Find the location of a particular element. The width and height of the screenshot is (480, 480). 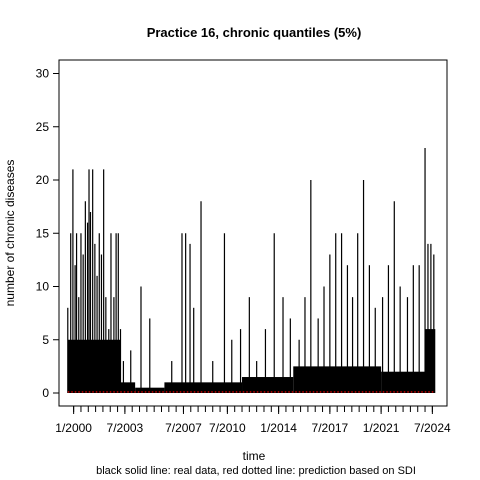

y-axis-label: number of chronic diseases is located at coordinates (10, 233).